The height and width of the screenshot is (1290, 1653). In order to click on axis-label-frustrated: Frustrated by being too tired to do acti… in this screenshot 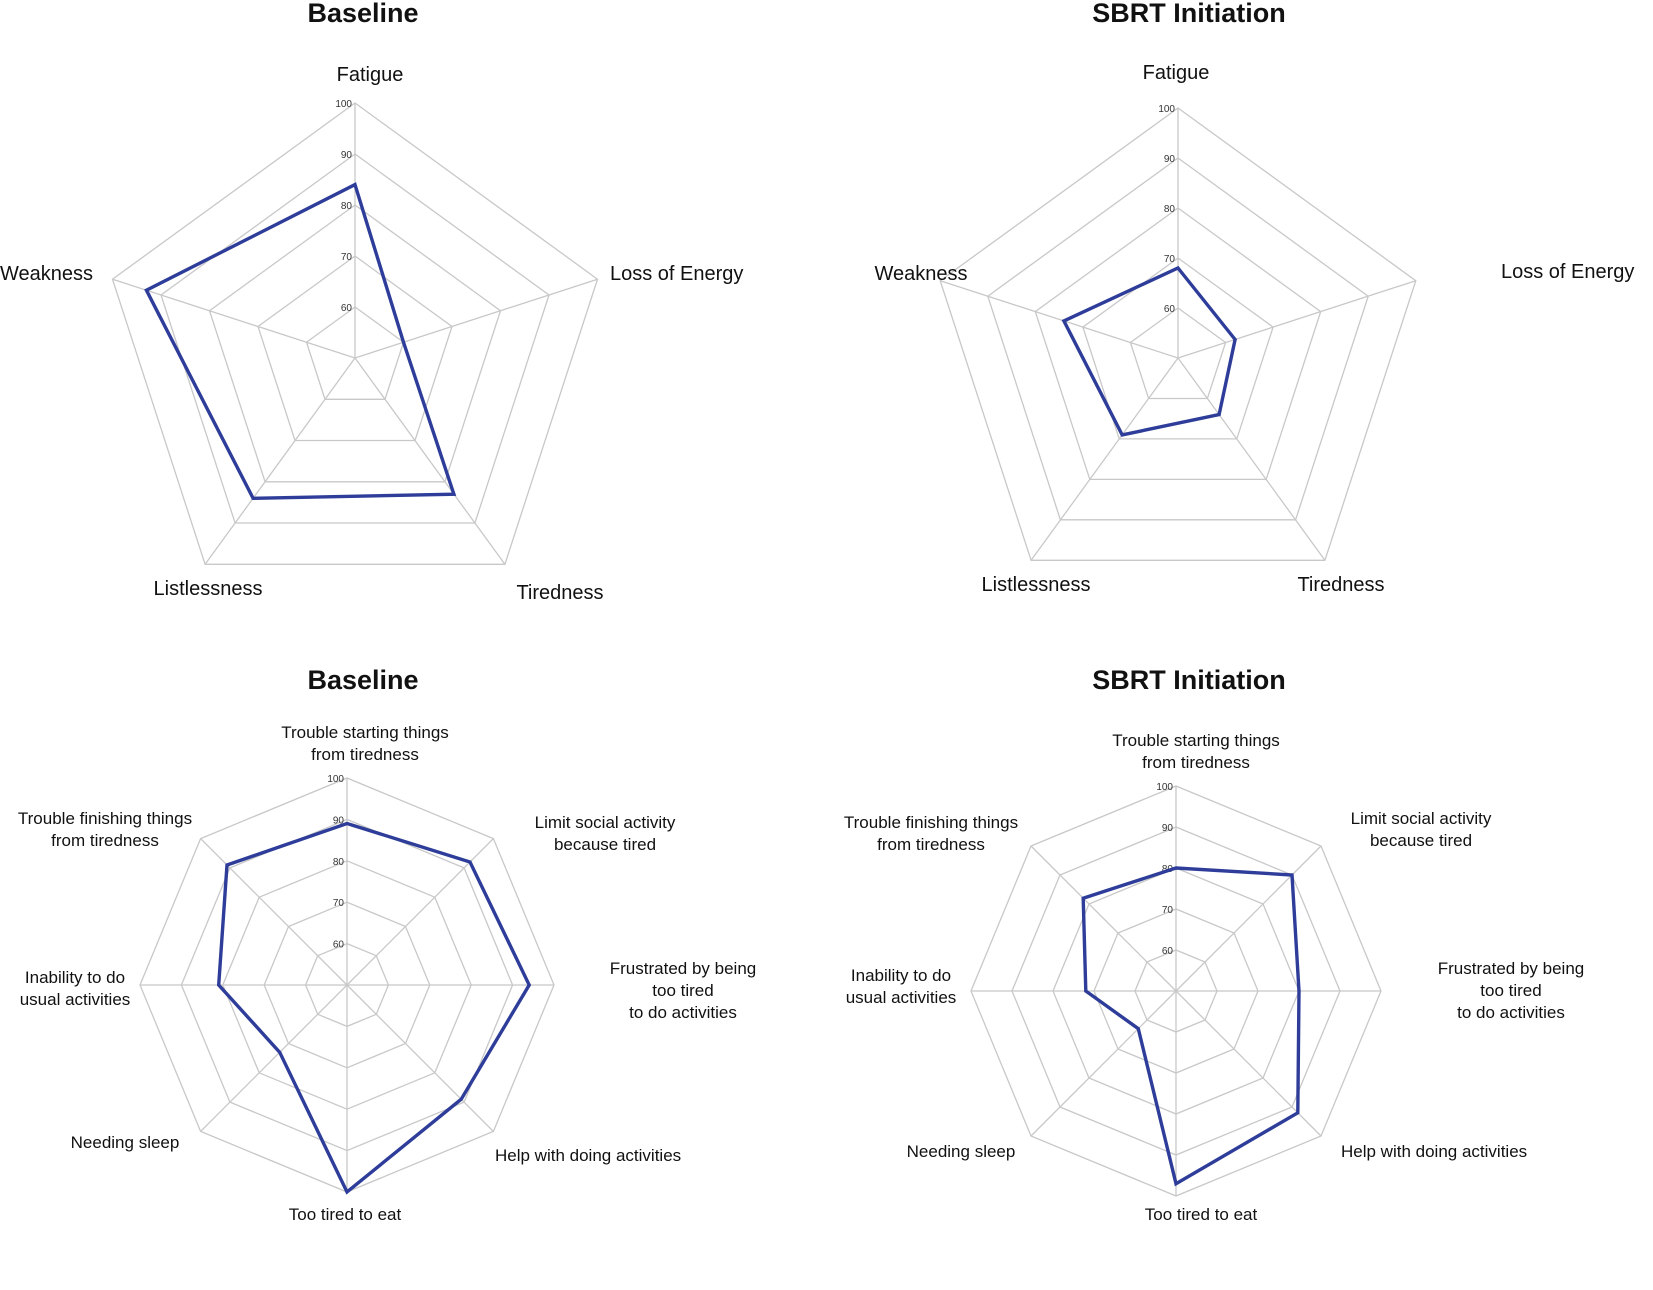, I will do `click(683, 990)`.